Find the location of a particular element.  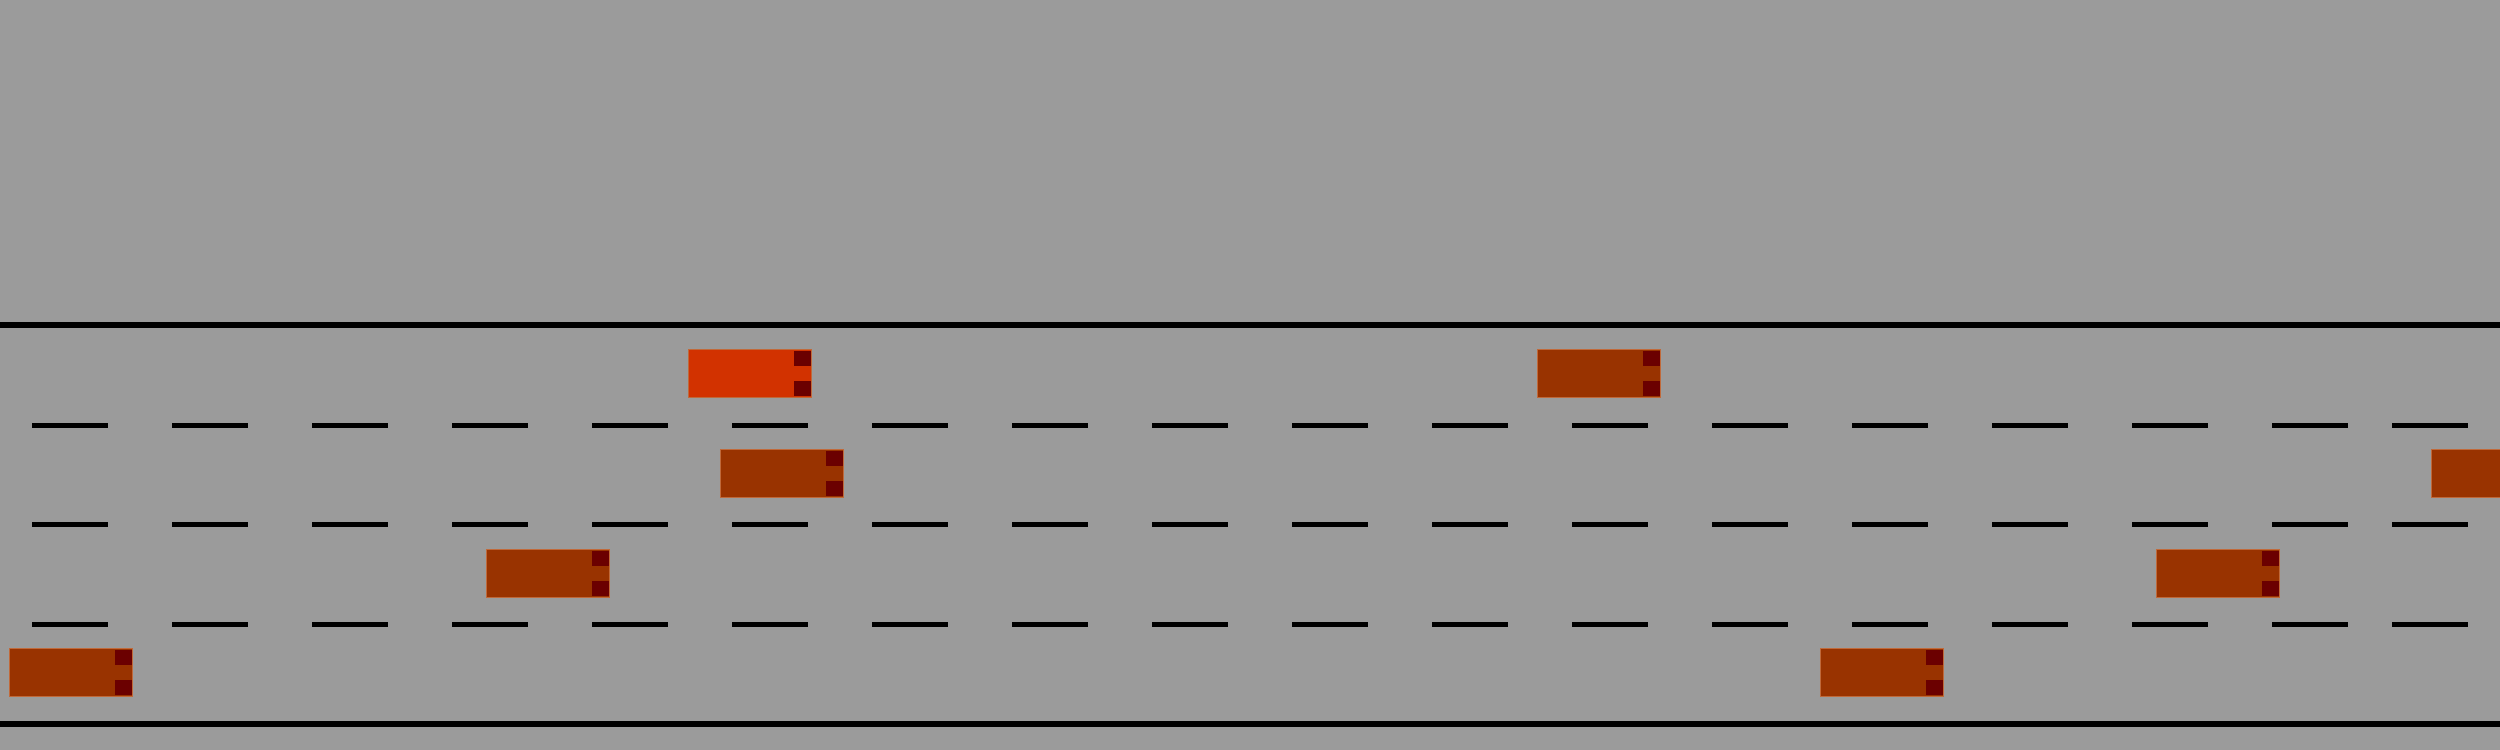

ego-vehicle is located at coordinates (750, 373).